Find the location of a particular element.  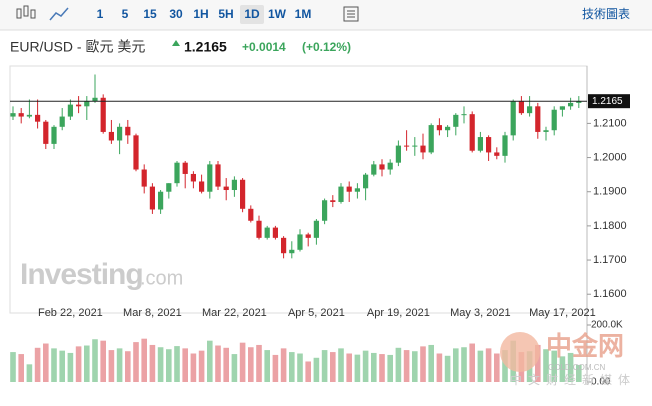

x-tick-label: Feb 22, 2021 is located at coordinates (70, 313).